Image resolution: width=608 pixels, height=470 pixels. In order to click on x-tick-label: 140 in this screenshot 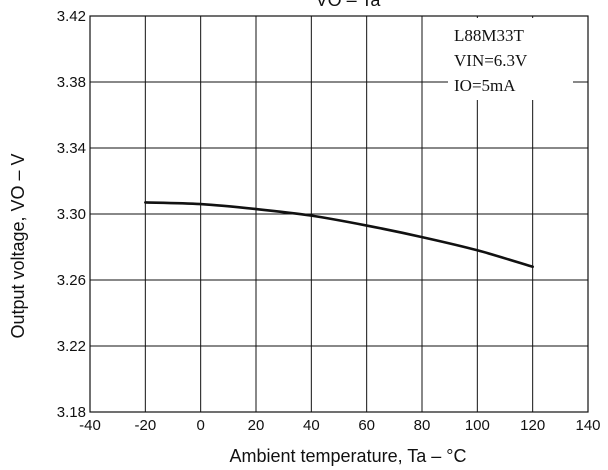, I will do `click(587, 425)`.